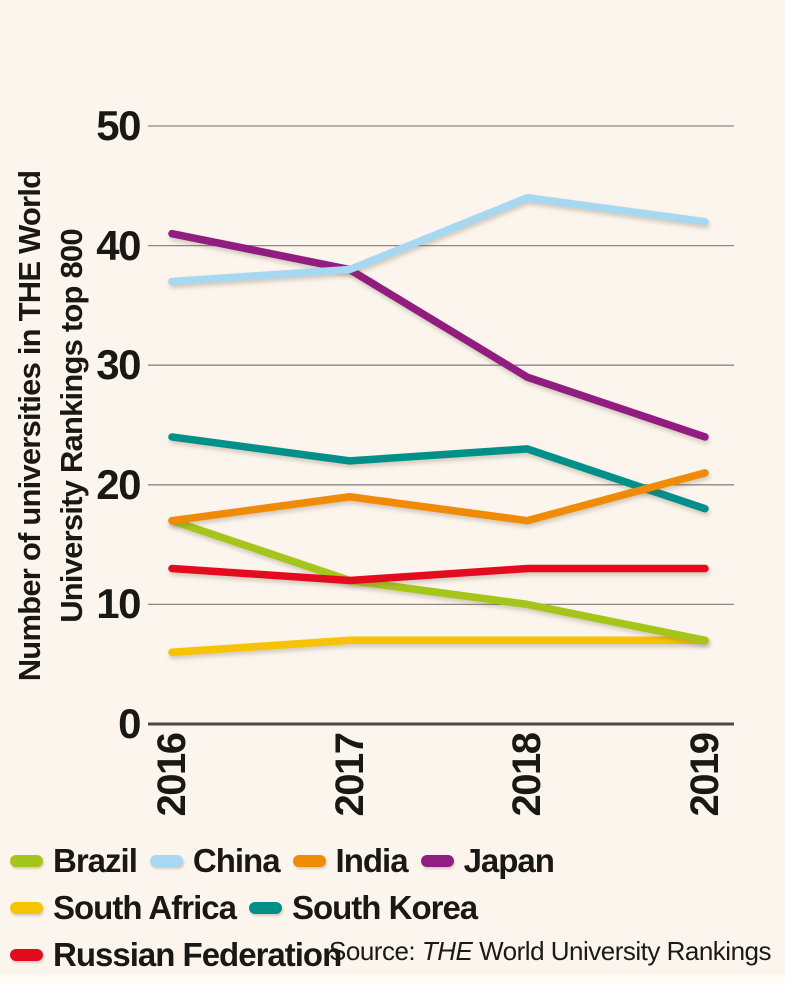  I want to click on legend-label: India, so click(372, 860).